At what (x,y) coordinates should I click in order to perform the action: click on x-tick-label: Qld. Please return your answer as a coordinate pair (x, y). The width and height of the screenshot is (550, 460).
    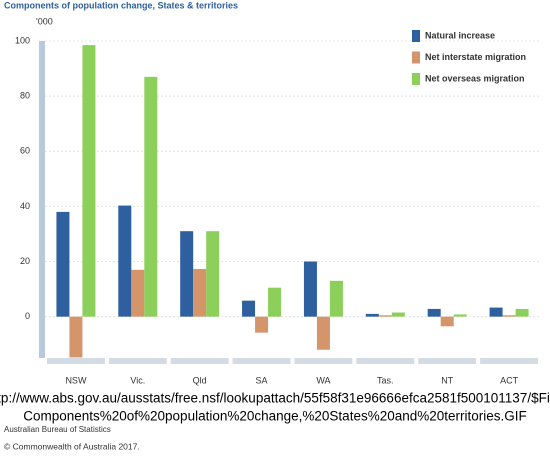
    Looking at the image, I should click on (200, 380).